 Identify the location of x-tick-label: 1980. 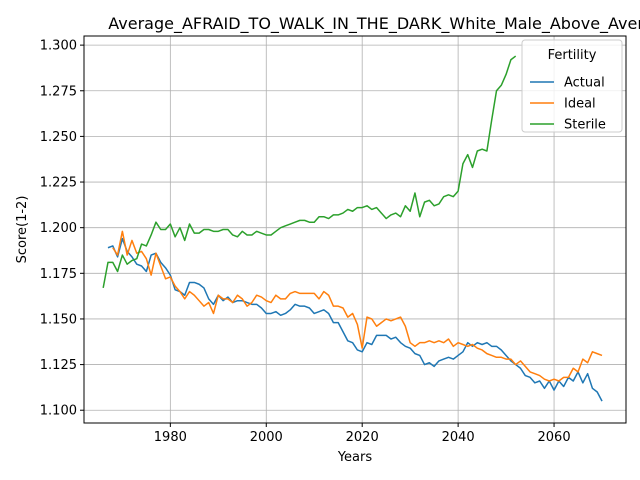
(170, 437).